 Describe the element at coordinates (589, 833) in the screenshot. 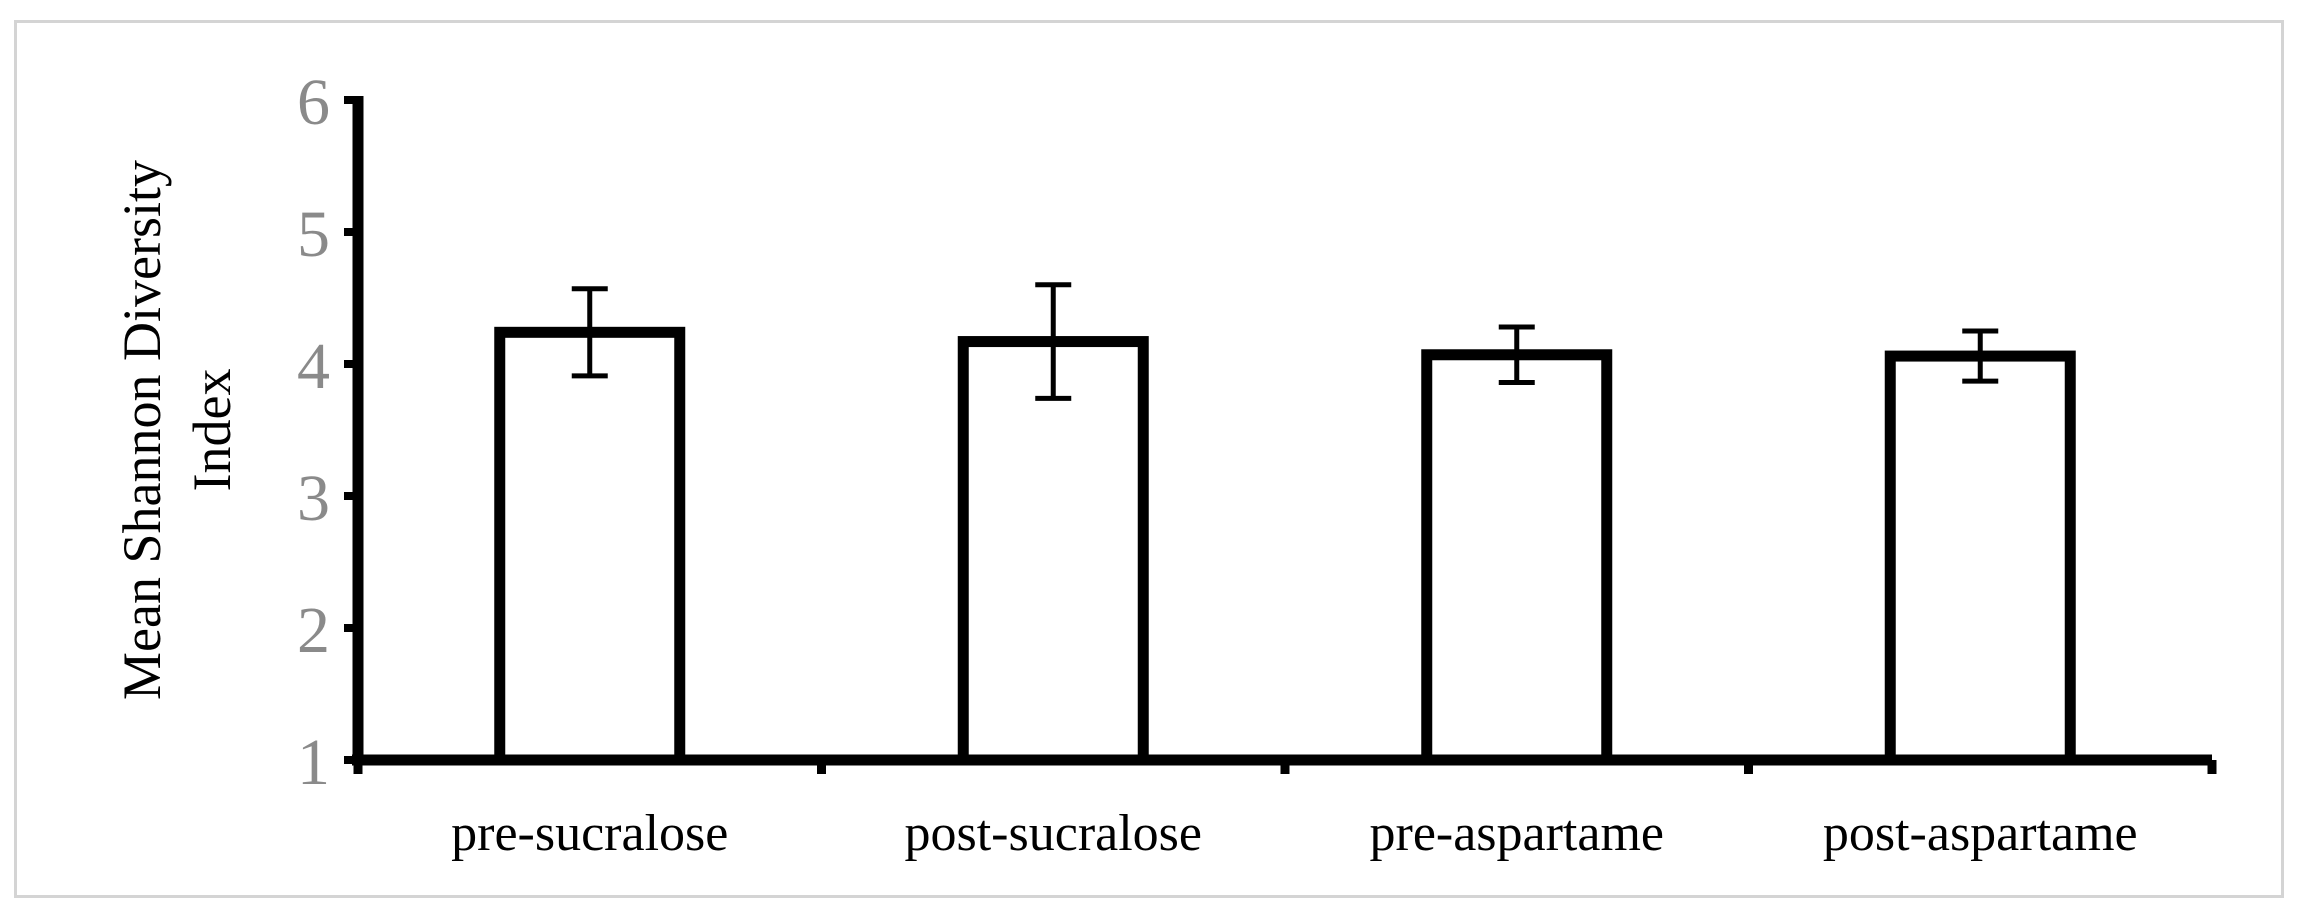

I see `x-tick-label: pre-sucralose` at that location.